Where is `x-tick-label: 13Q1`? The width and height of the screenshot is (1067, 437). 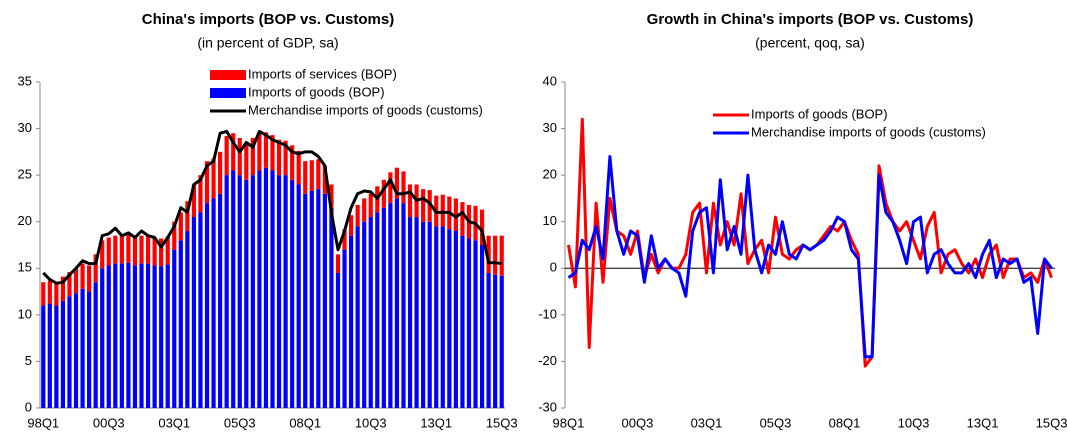
x-tick-label: 13Q1 is located at coordinates (983, 422).